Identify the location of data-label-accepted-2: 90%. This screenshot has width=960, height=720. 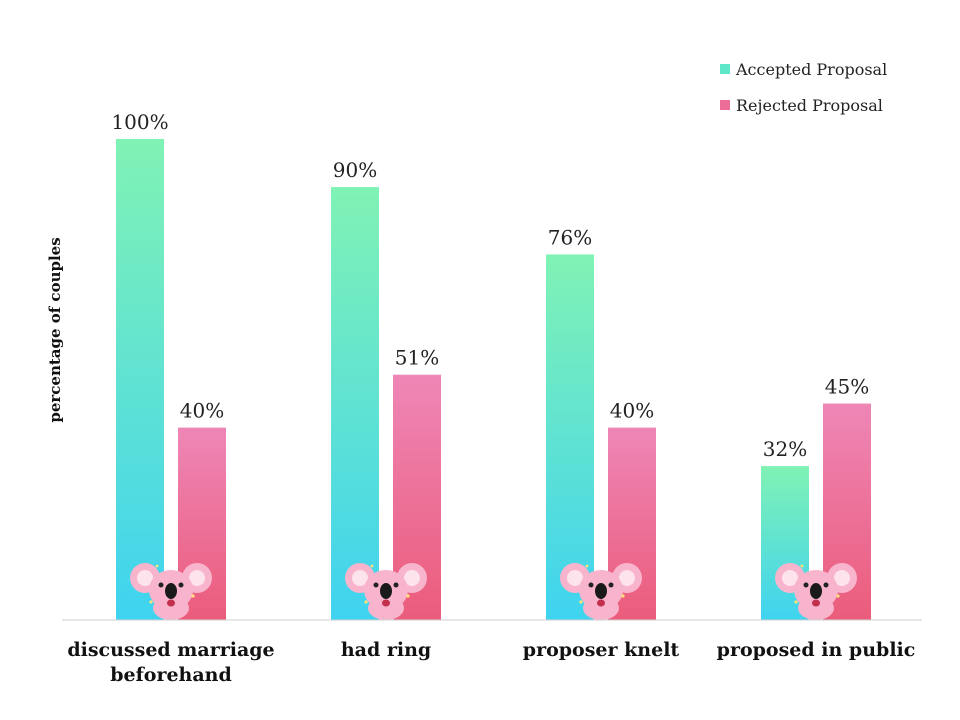
(355, 170).